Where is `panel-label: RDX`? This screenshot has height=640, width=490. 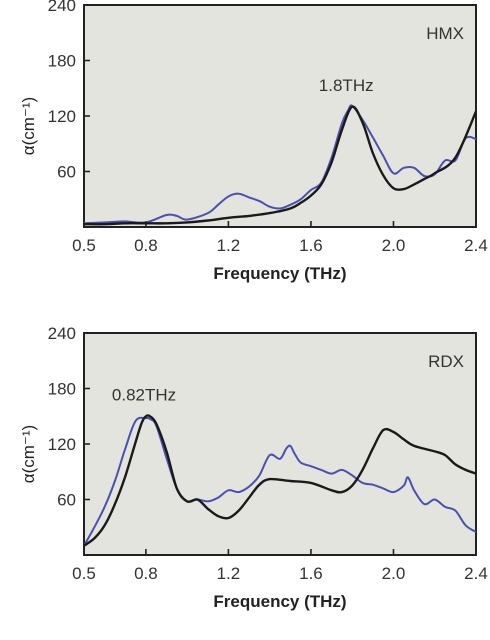
panel-label: RDX is located at coordinates (446, 361).